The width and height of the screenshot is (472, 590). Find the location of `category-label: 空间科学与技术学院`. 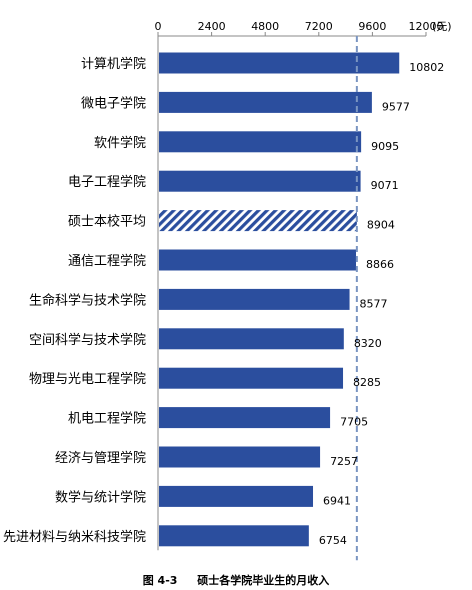

category-label: 空间科学与技术学院 is located at coordinates (87, 340).